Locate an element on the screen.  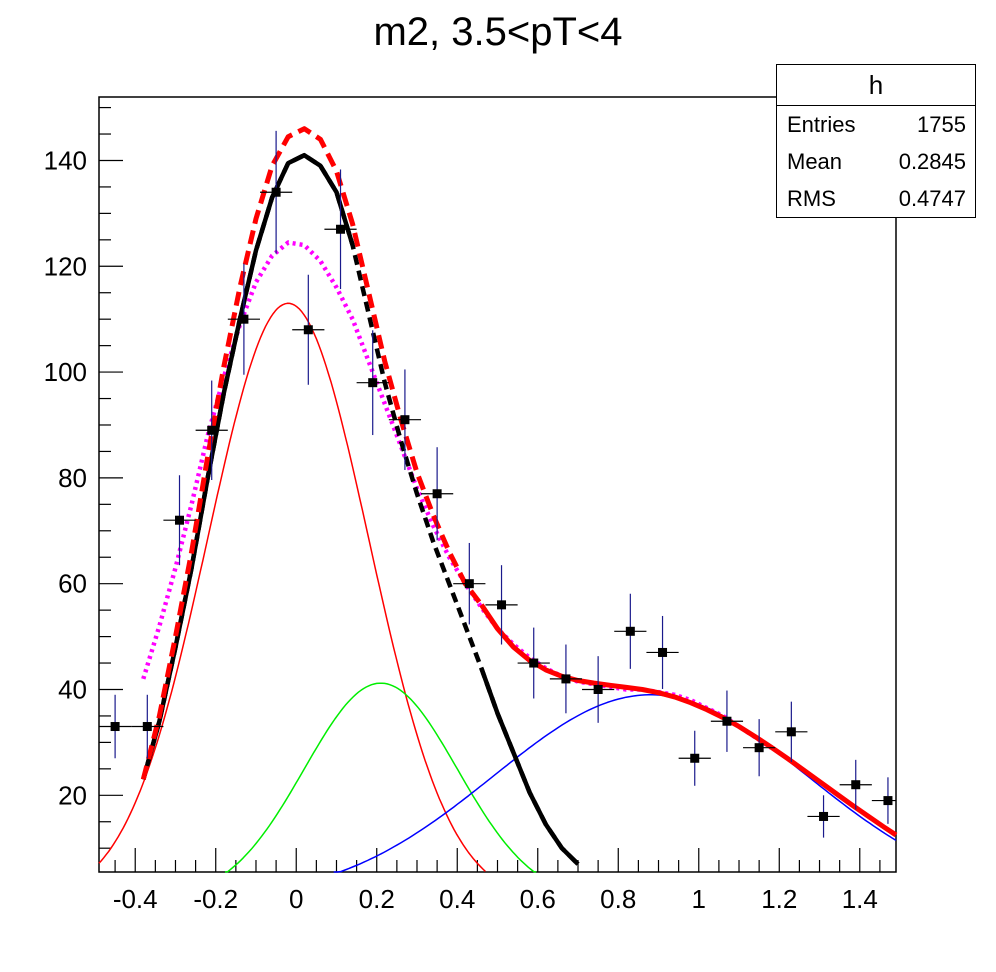
stats-entries-row: Entries 1755 is located at coordinates (876, 124).